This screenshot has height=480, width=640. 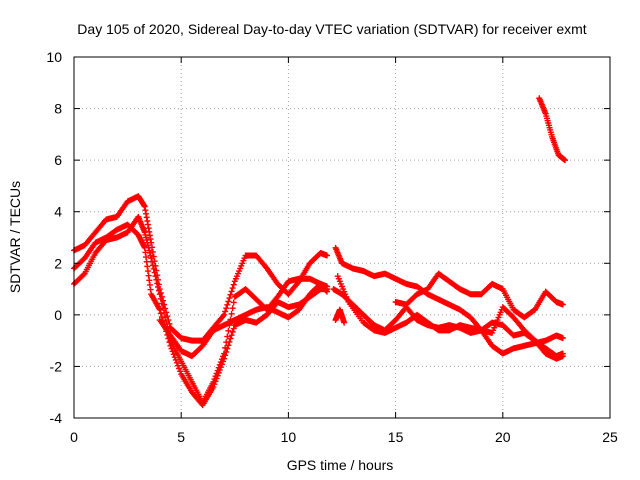 What do you see at coordinates (396, 437) in the screenshot?
I see `x-tick-label: 15` at bounding box center [396, 437].